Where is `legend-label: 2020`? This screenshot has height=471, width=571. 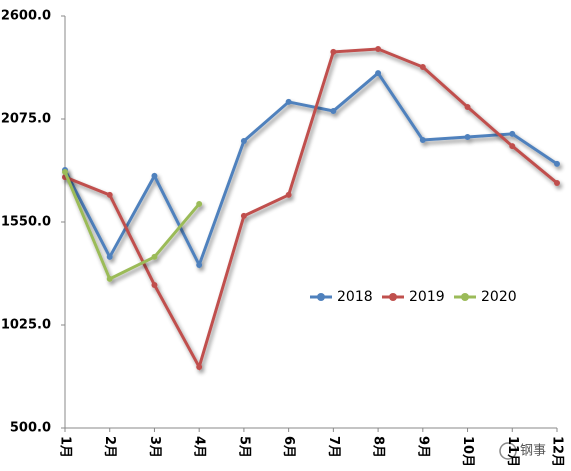 legend-label: 2020 is located at coordinates (499, 297).